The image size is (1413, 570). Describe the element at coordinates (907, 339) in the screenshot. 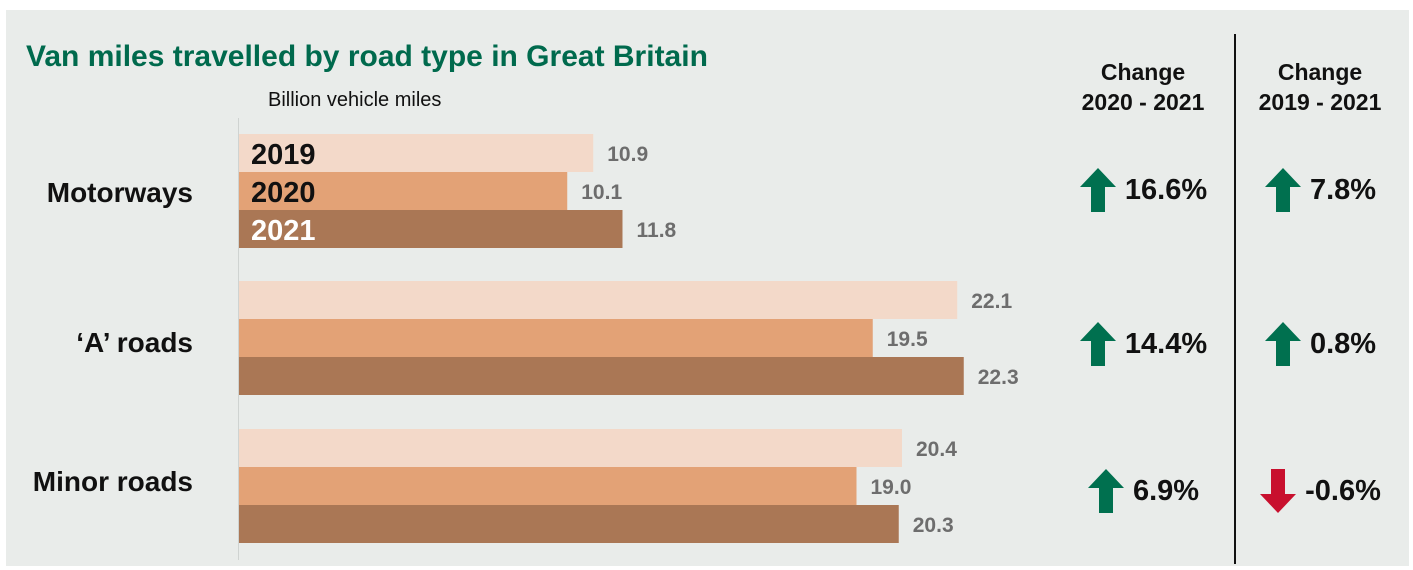

I see `value-label: 19.5` at that location.